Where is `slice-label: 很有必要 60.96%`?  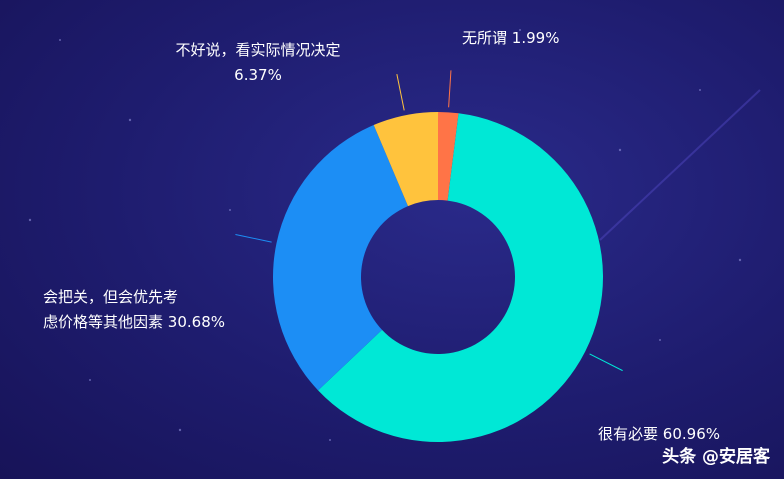
slice-label: 很有必要 60.96% is located at coordinates (659, 434).